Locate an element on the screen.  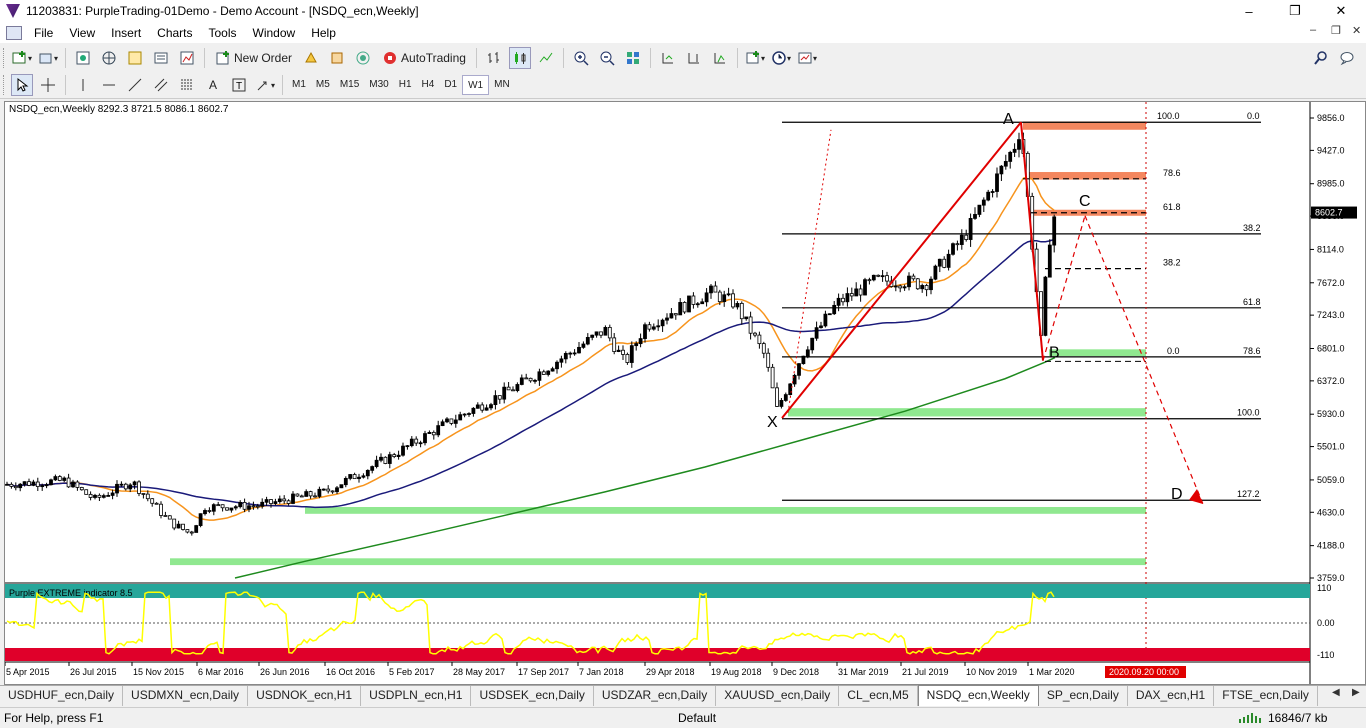
close-button: ✕ is located at coordinates (1341, 10).